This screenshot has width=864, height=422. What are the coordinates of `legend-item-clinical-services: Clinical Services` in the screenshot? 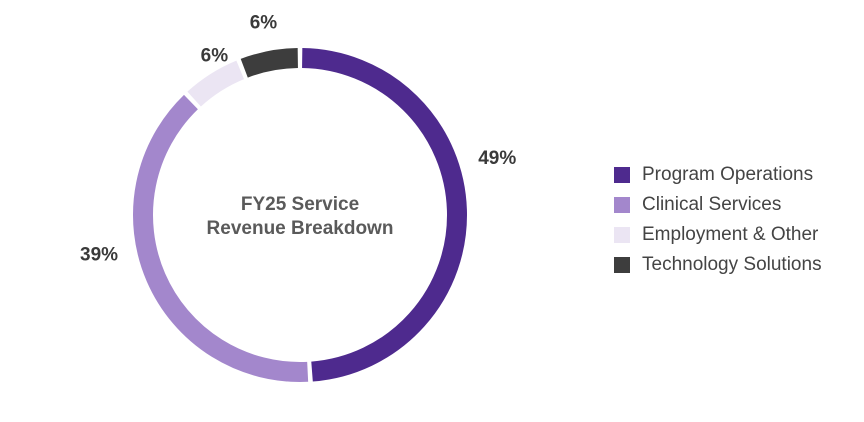 It's located at (718, 205).